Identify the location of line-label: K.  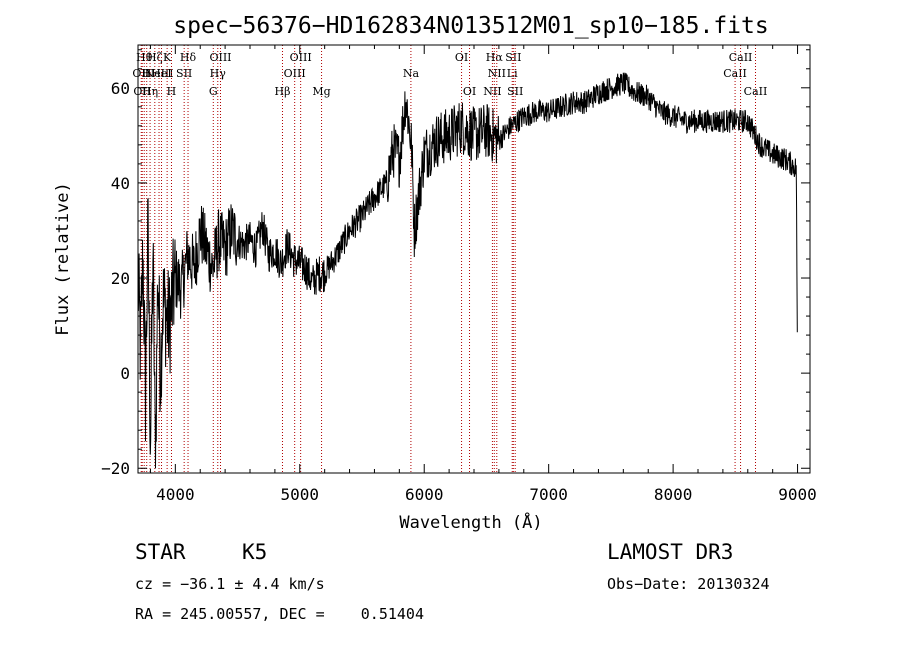
(167, 57).